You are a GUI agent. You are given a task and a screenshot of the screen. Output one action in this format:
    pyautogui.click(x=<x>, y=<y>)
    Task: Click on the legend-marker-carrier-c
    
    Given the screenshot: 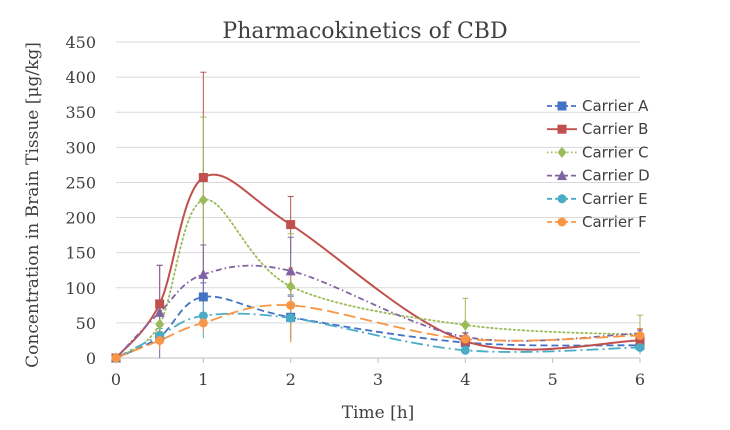 What is the action you would take?
    pyautogui.click(x=562, y=152)
    